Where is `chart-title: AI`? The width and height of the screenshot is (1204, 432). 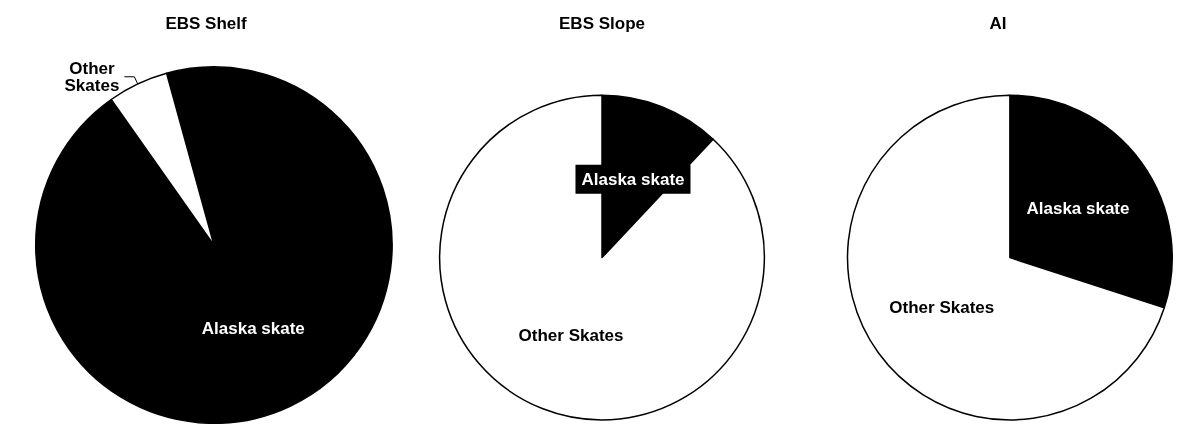
chart-title: AI is located at coordinates (998, 23).